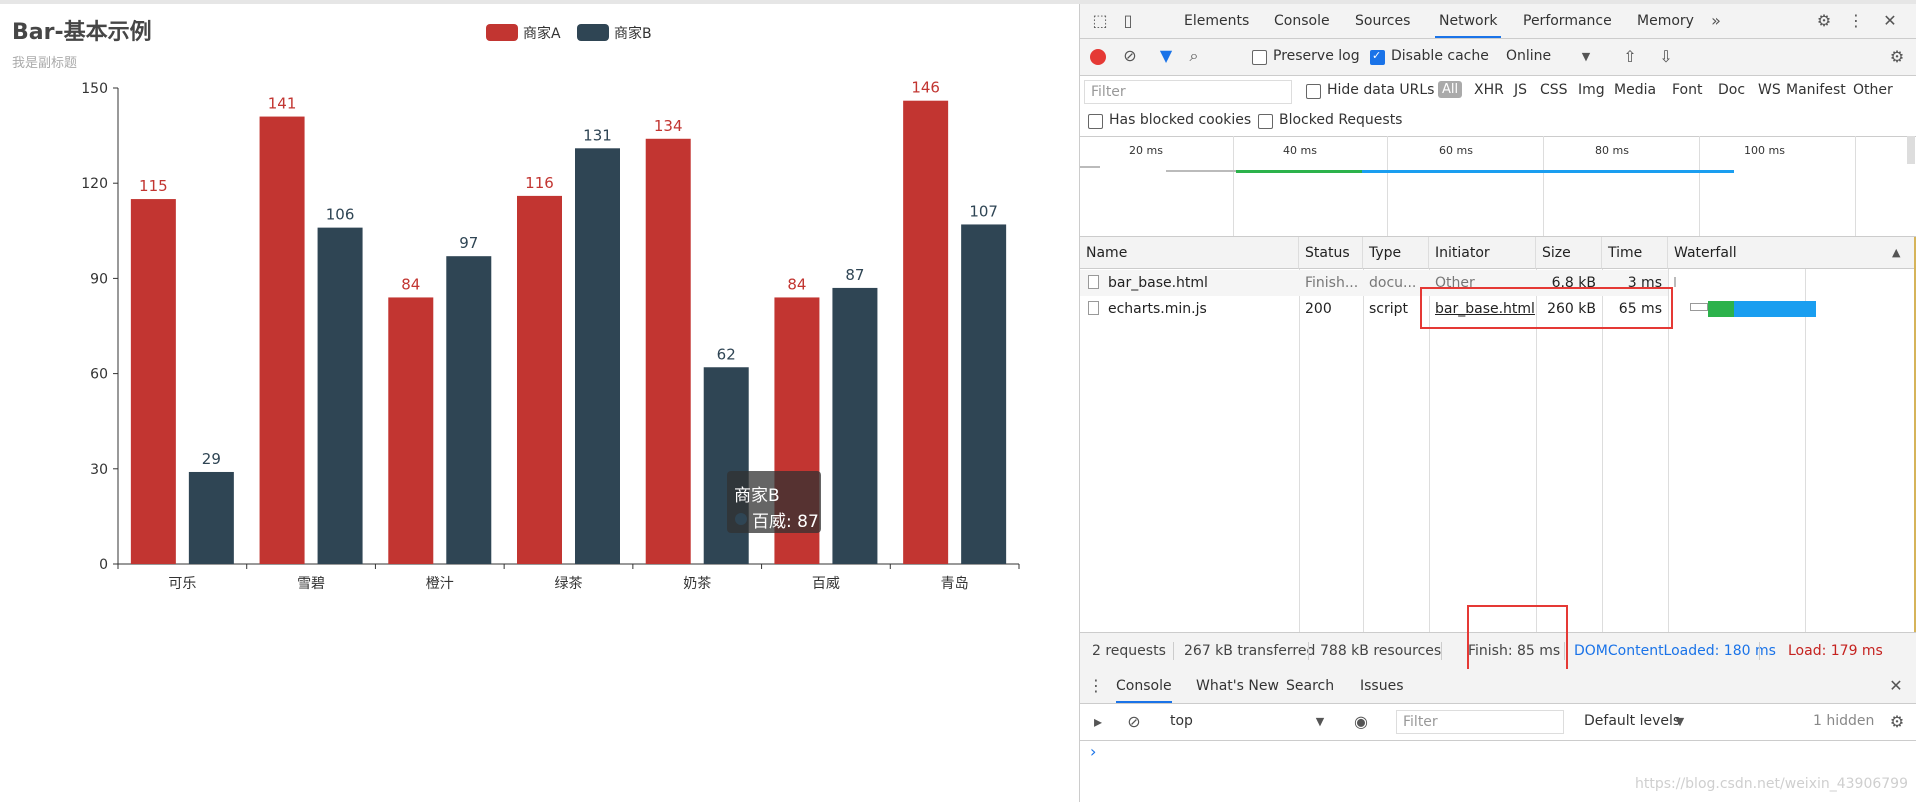 This screenshot has width=1916, height=802. Describe the element at coordinates (1890, 20) in the screenshot. I see `close-devtools-icon: ✕` at that location.